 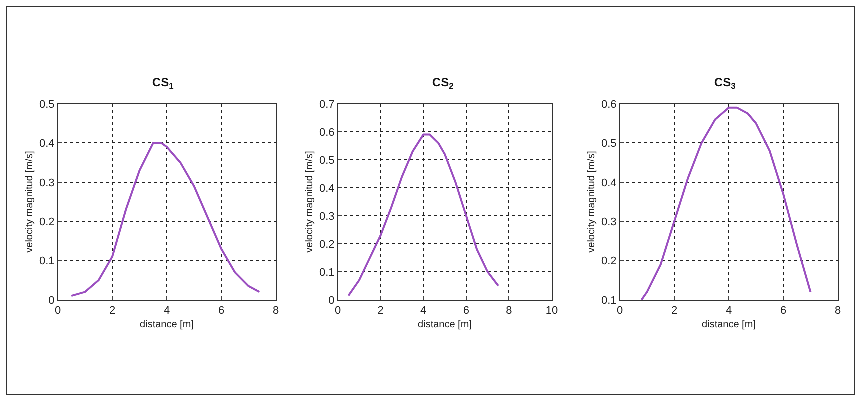 I want to click on chart-title: CS$_{2}$, so click(x=443, y=84).